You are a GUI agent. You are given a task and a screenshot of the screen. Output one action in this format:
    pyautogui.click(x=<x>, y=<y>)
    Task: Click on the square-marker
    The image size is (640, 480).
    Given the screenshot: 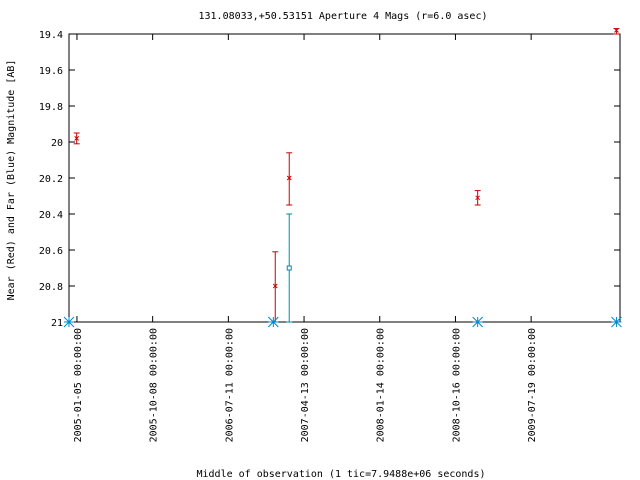 What is the action you would take?
    pyautogui.click(x=289, y=268)
    